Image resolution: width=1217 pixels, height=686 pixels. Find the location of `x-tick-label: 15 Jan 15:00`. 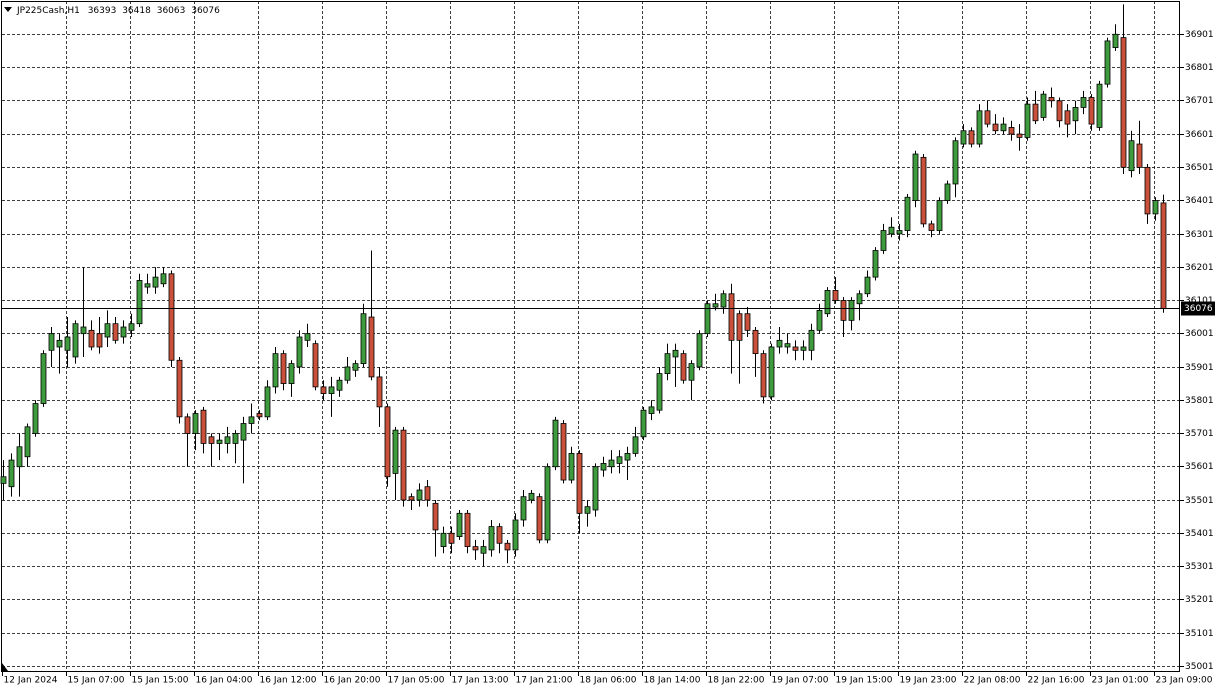

x-tick-label: 15 Jan 15:00 is located at coordinates (160, 681).